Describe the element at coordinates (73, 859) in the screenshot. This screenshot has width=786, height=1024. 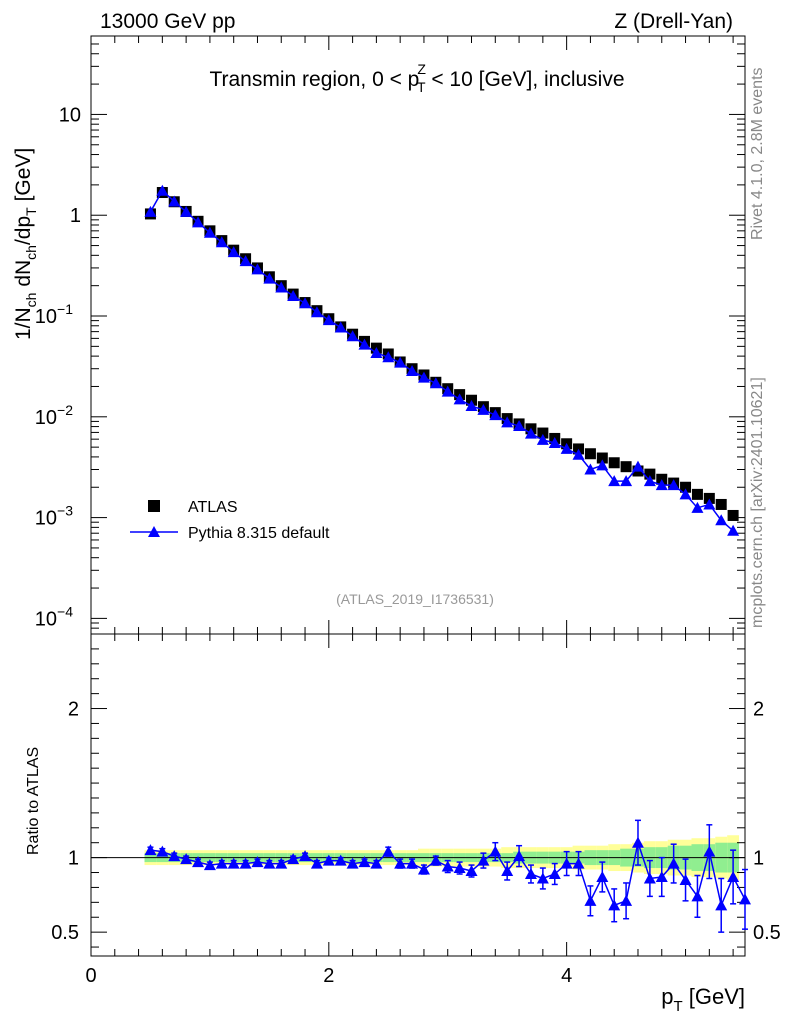
I see `ratio-tick-label-left: 1` at that location.